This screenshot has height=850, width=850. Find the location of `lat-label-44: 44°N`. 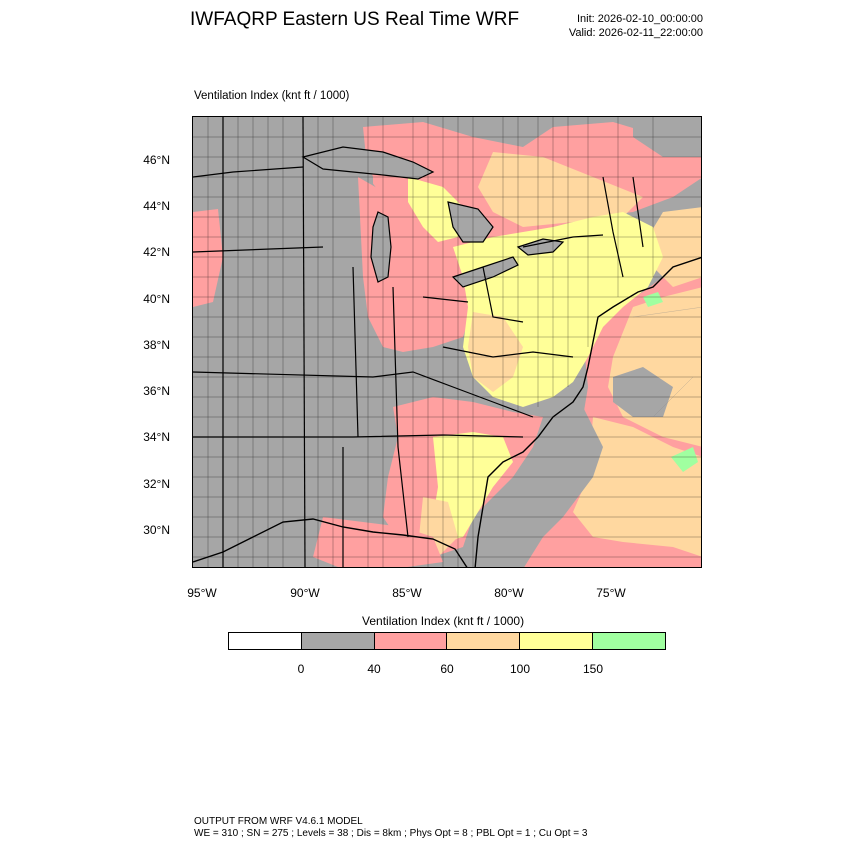

lat-label-44: 44°N is located at coordinates (156, 206).